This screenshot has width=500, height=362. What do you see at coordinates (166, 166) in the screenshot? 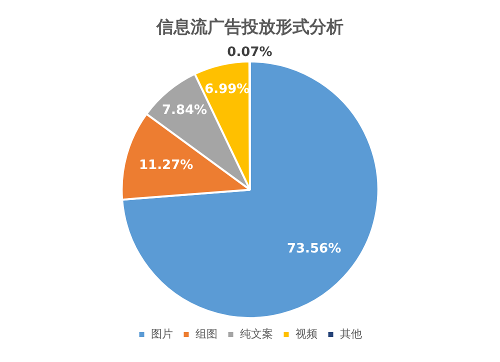
I see `data-label: 11.27%` at bounding box center [166, 166].